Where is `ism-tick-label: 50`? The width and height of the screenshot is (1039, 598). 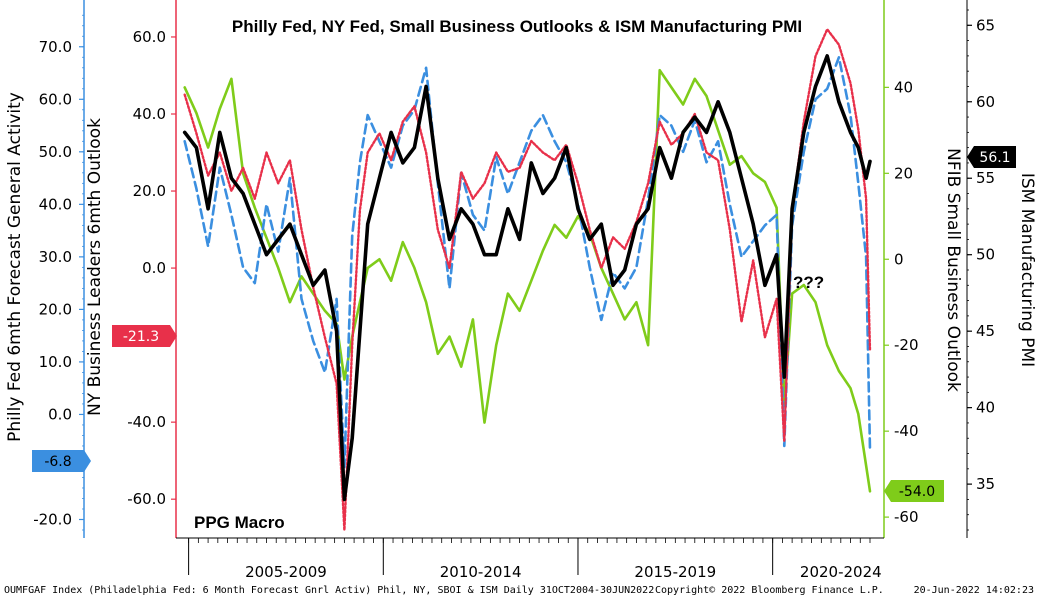
ism-tick-label: 50 is located at coordinates (985, 255).